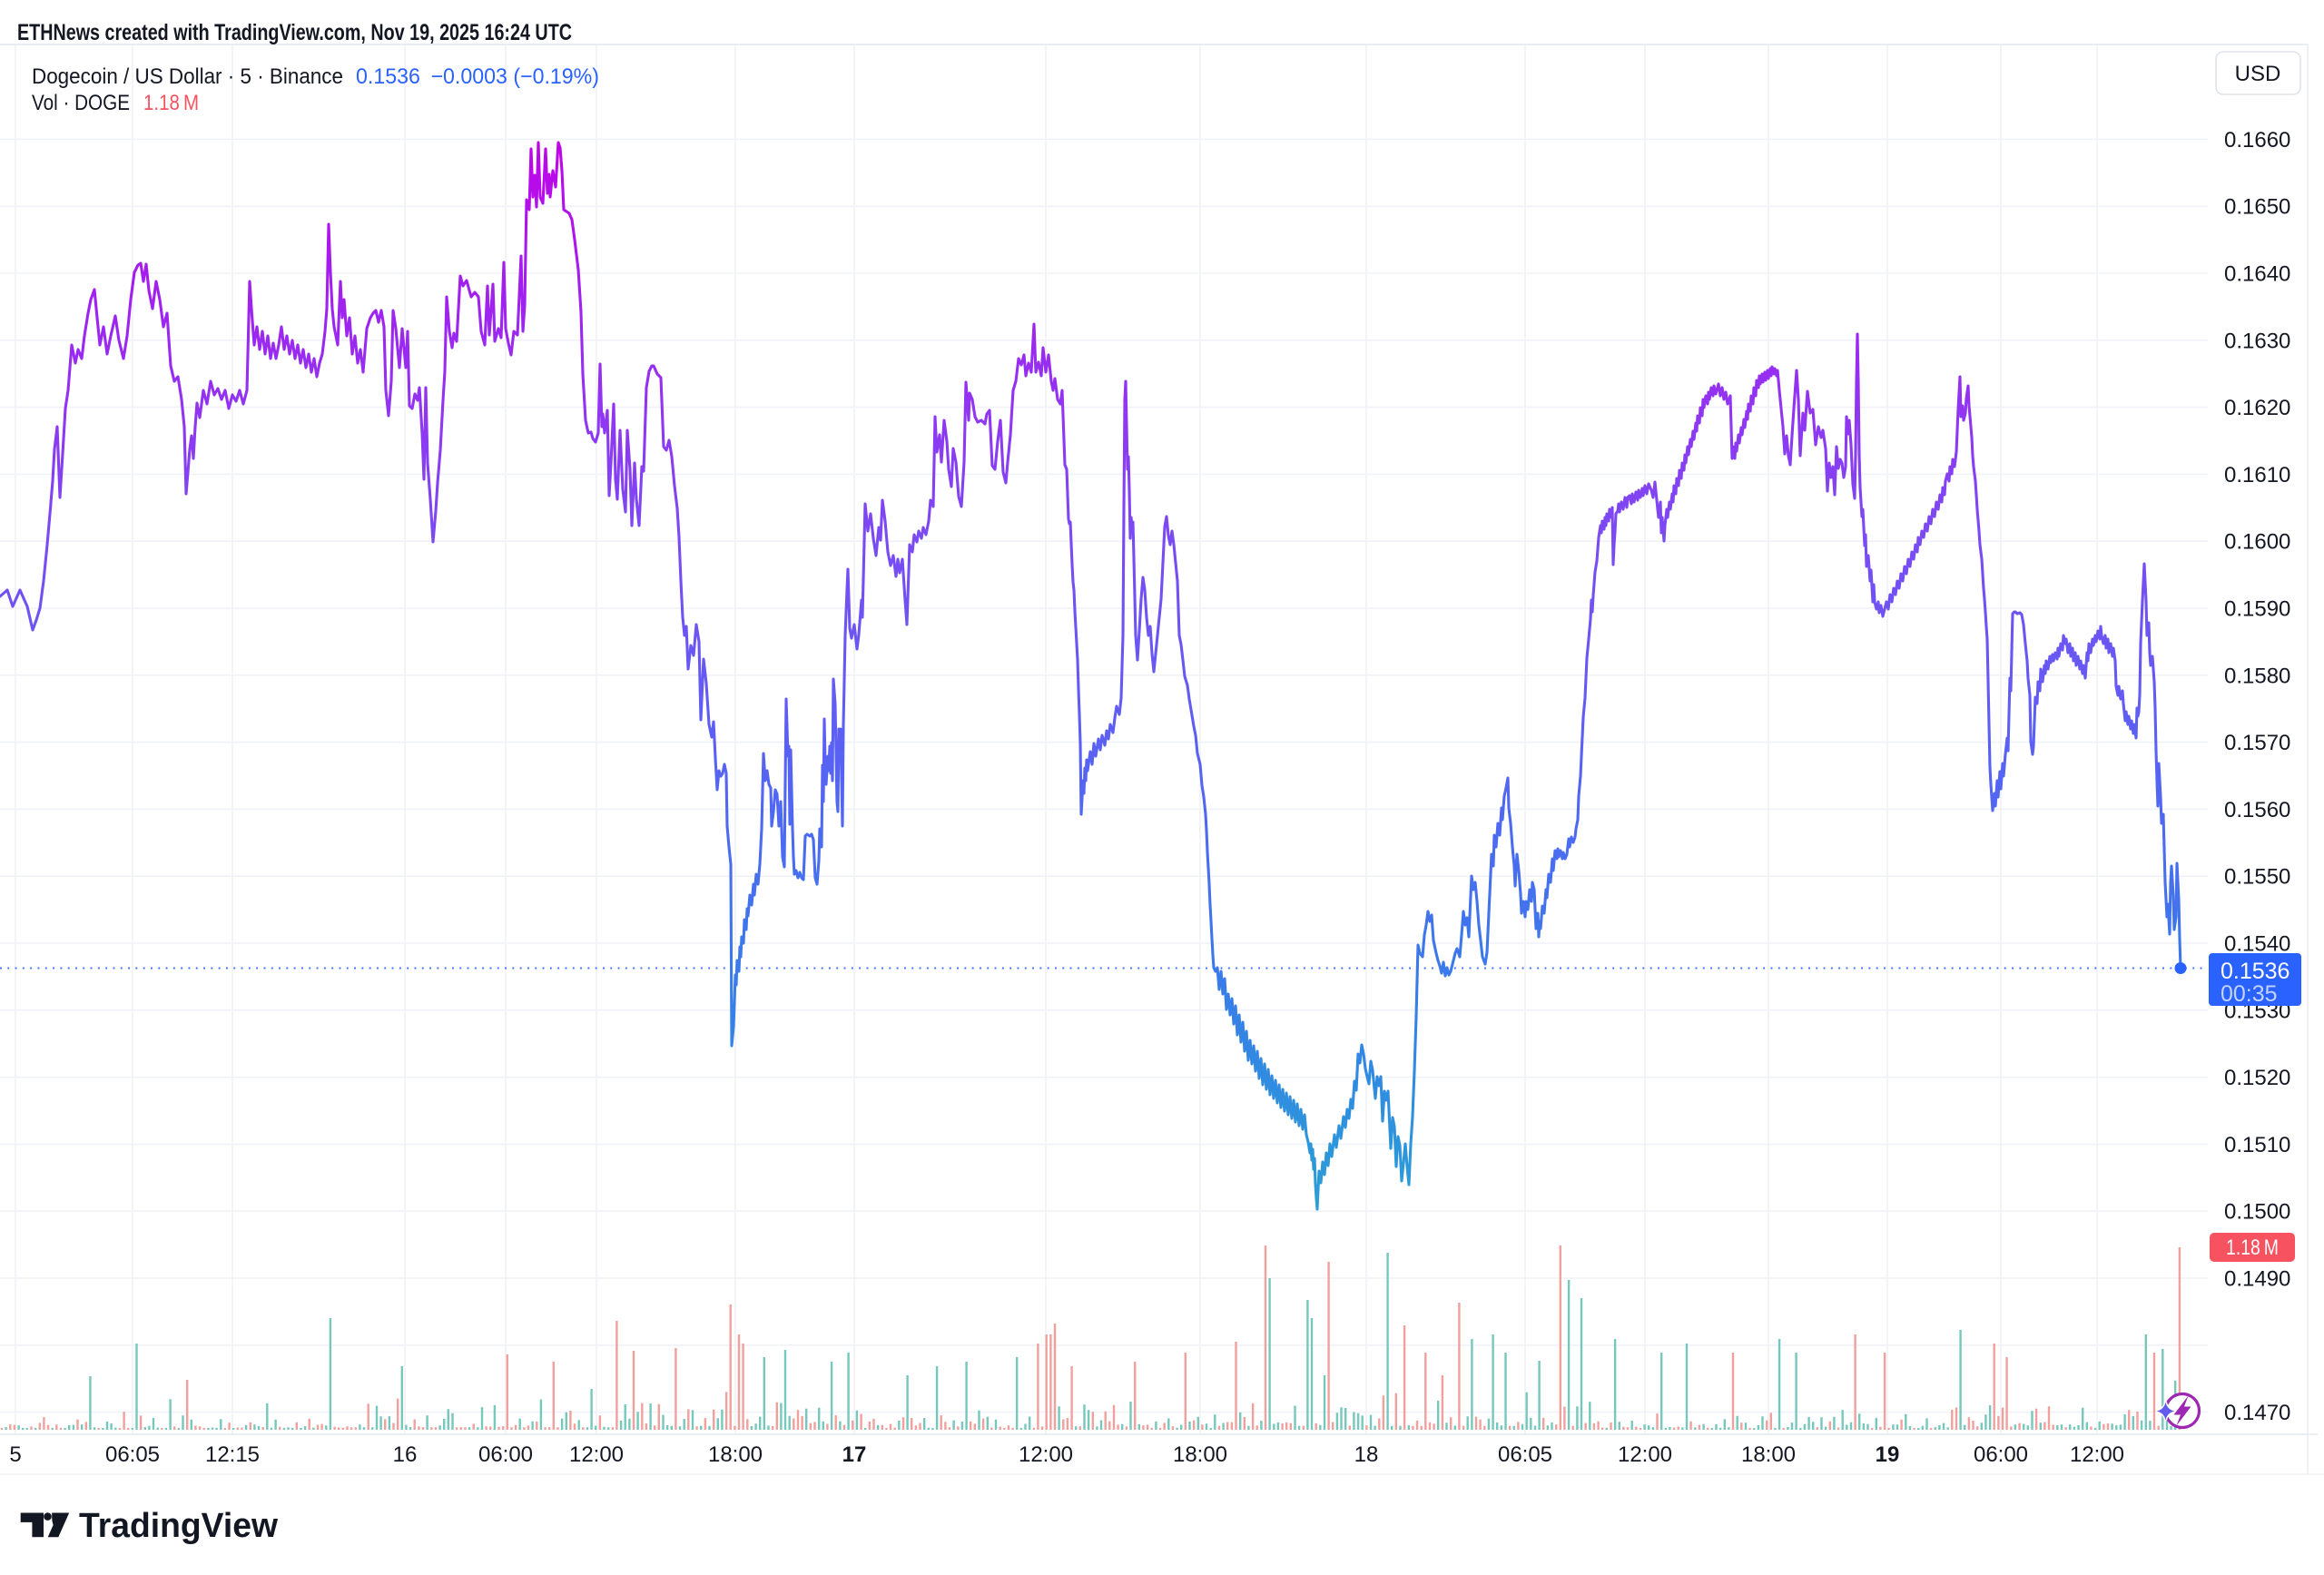 The image size is (2324, 1575). What do you see at coordinates (2257, 610) in the screenshot?
I see `svg-text: 0.1590` at bounding box center [2257, 610].